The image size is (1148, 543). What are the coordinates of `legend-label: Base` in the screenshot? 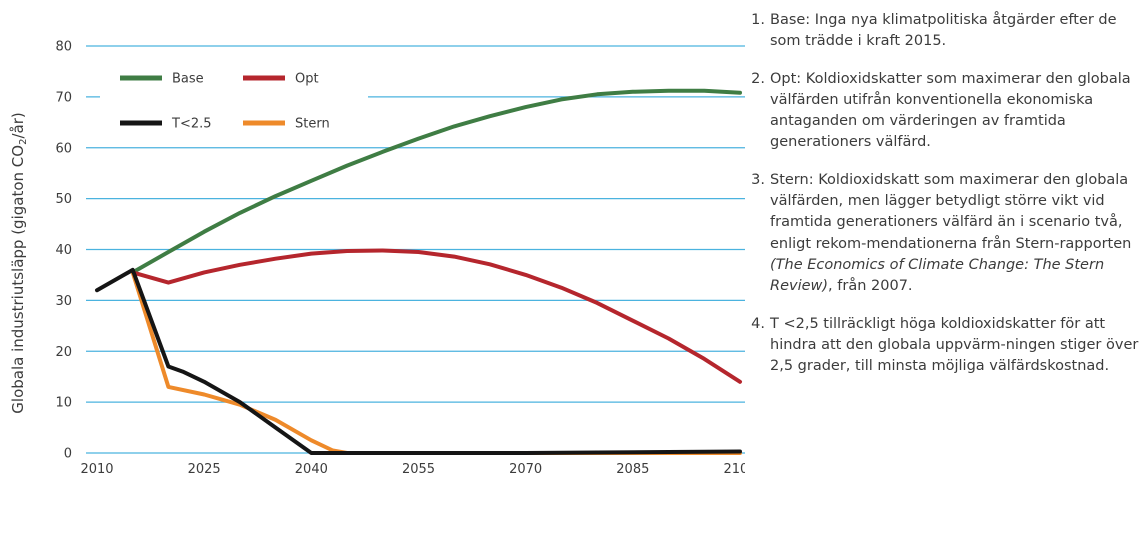 It's located at (188, 79).